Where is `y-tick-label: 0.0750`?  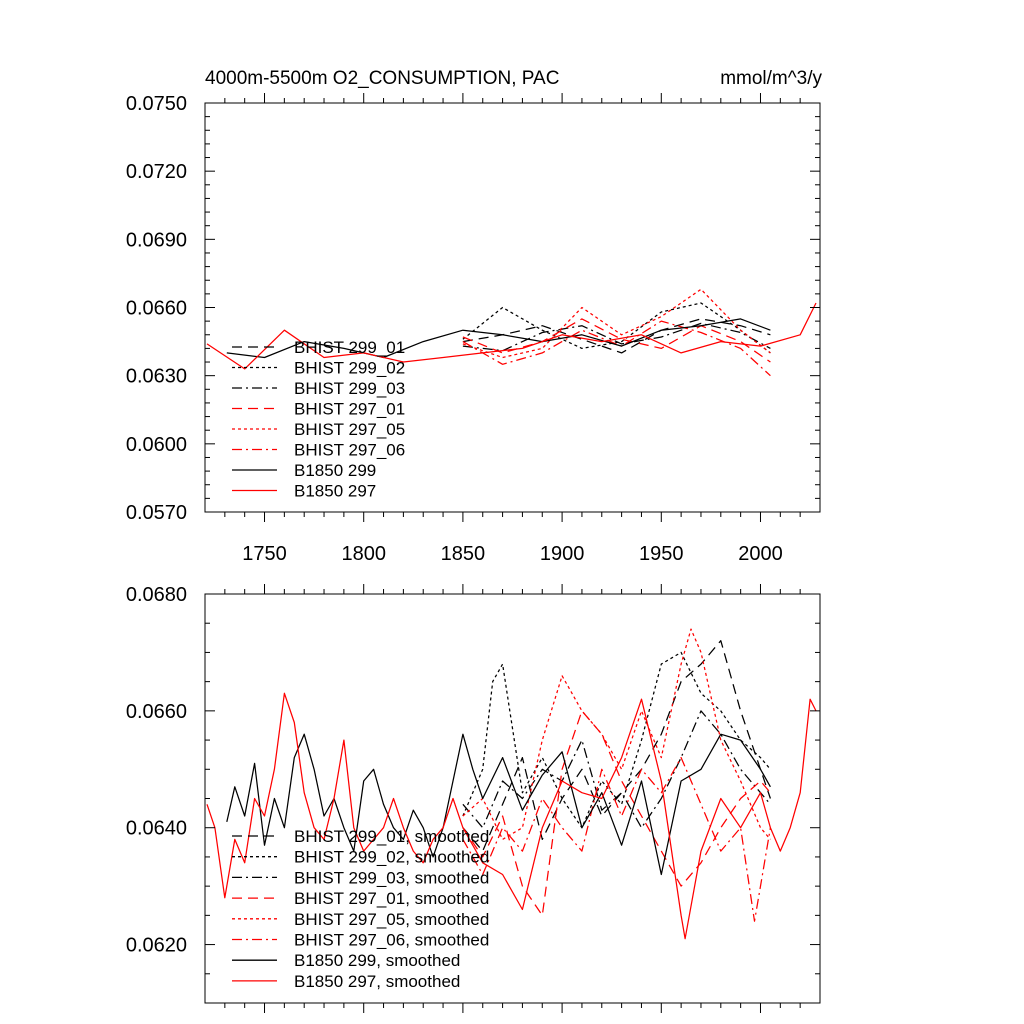
y-tick-label: 0.0750 is located at coordinates (156, 104).